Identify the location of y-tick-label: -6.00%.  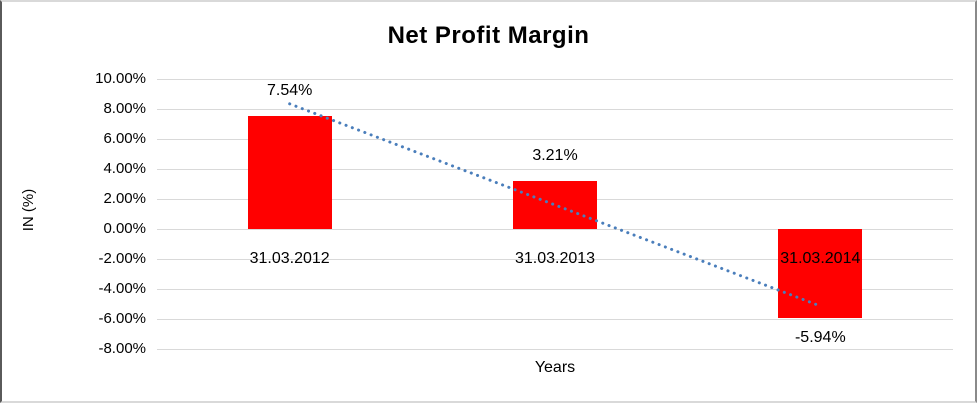
(122, 318).